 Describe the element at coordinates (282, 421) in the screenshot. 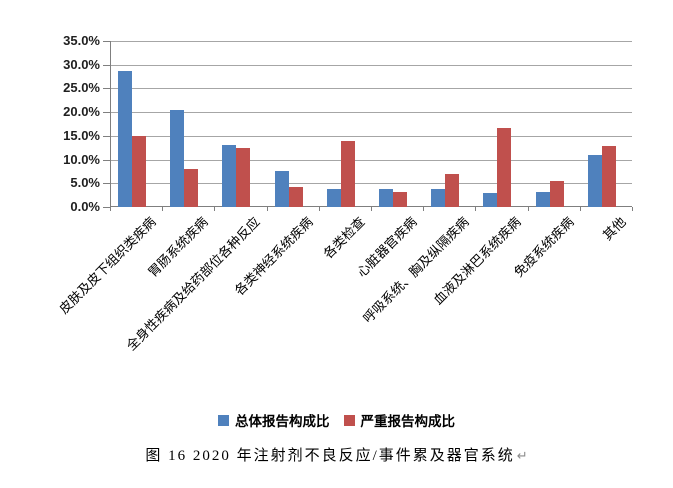

I see `legend-label-total: 总体报告构成比` at that location.